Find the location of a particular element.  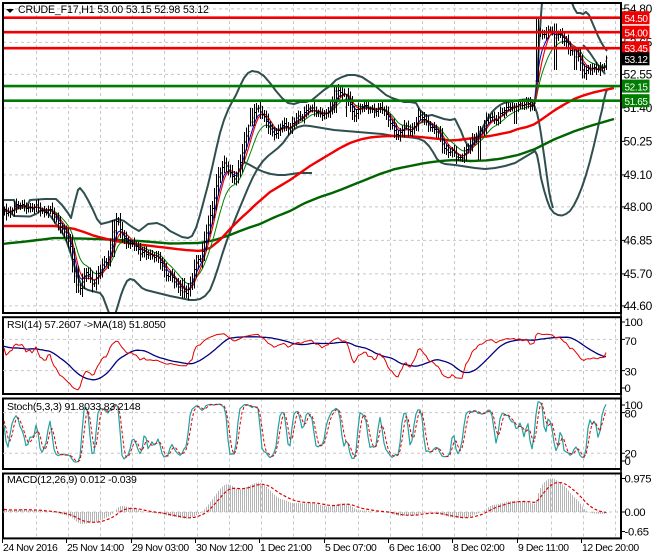

svg-text: 46.85 is located at coordinates (638, 240).